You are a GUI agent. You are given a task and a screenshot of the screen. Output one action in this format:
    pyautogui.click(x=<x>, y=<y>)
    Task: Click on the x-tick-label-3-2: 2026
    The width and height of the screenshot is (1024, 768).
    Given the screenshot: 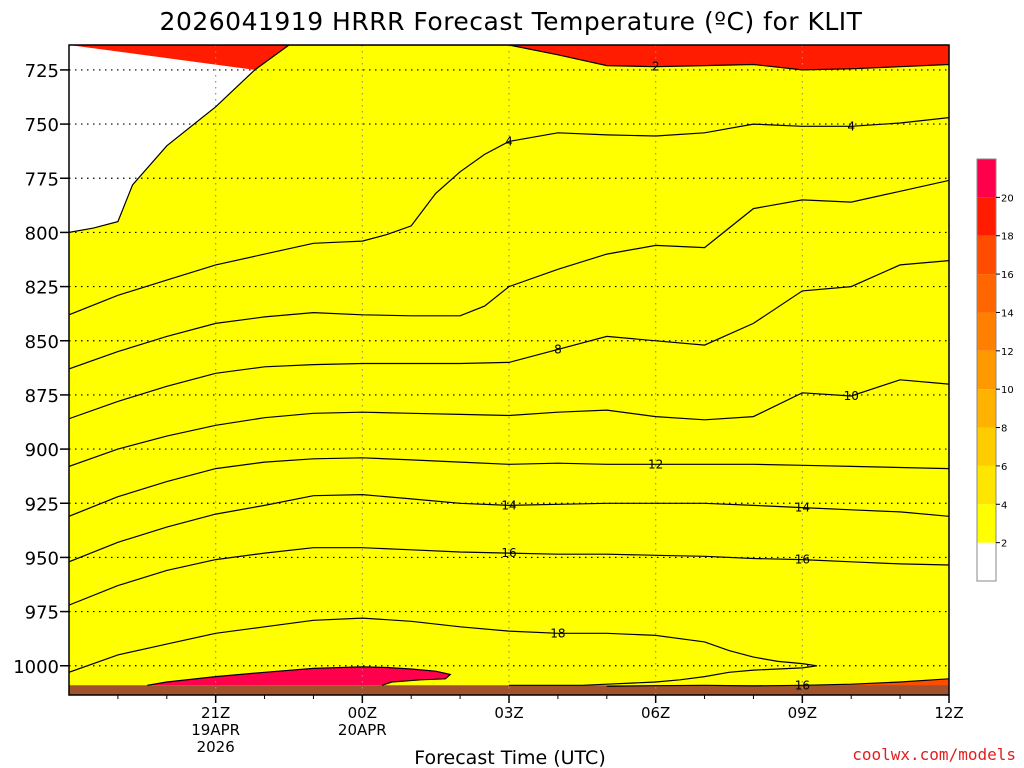 What is the action you would take?
    pyautogui.click(x=216, y=747)
    